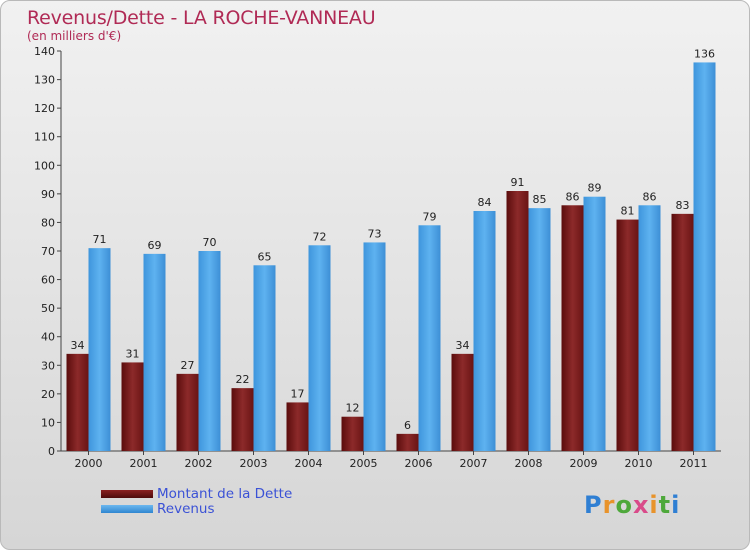  I want to click on data-label: 6, so click(407, 425).